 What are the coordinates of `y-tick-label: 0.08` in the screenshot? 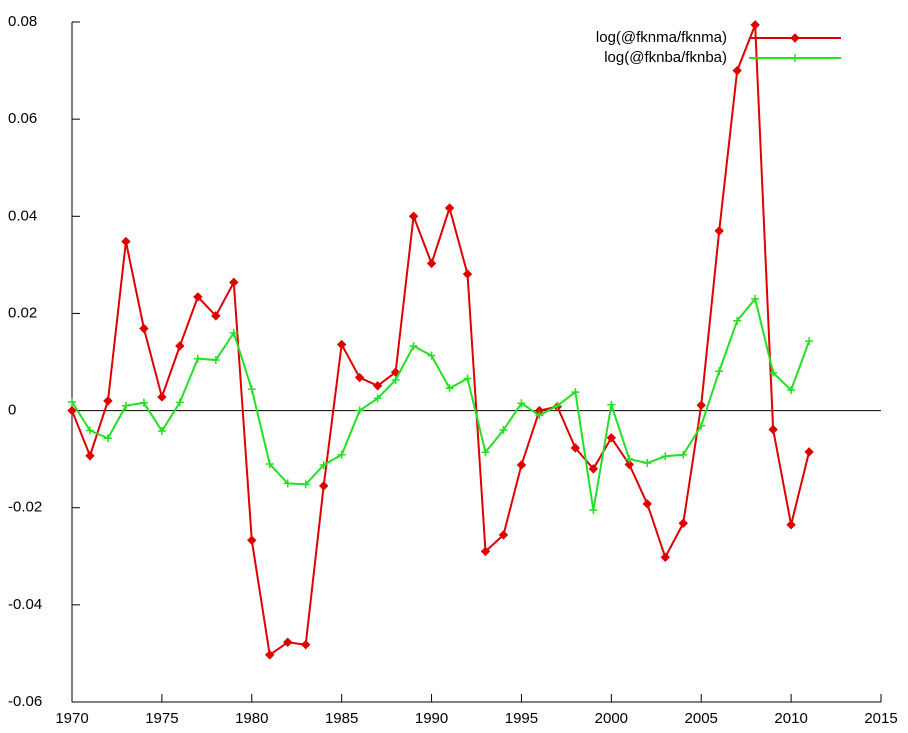 It's located at (22, 21).